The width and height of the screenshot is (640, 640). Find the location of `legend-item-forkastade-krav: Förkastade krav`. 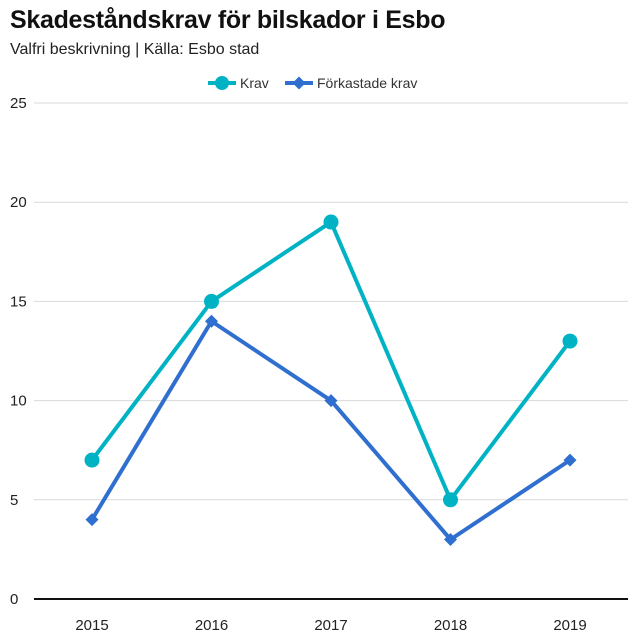

legend-item-forkastade-krav: Förkastade krav is located at coordinates (351, 83).